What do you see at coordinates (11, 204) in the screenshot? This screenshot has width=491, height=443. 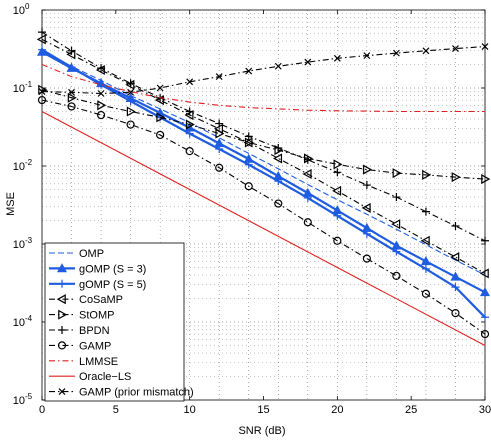 I see `y-axis-label: MSE` at bounding box center [11, 204].